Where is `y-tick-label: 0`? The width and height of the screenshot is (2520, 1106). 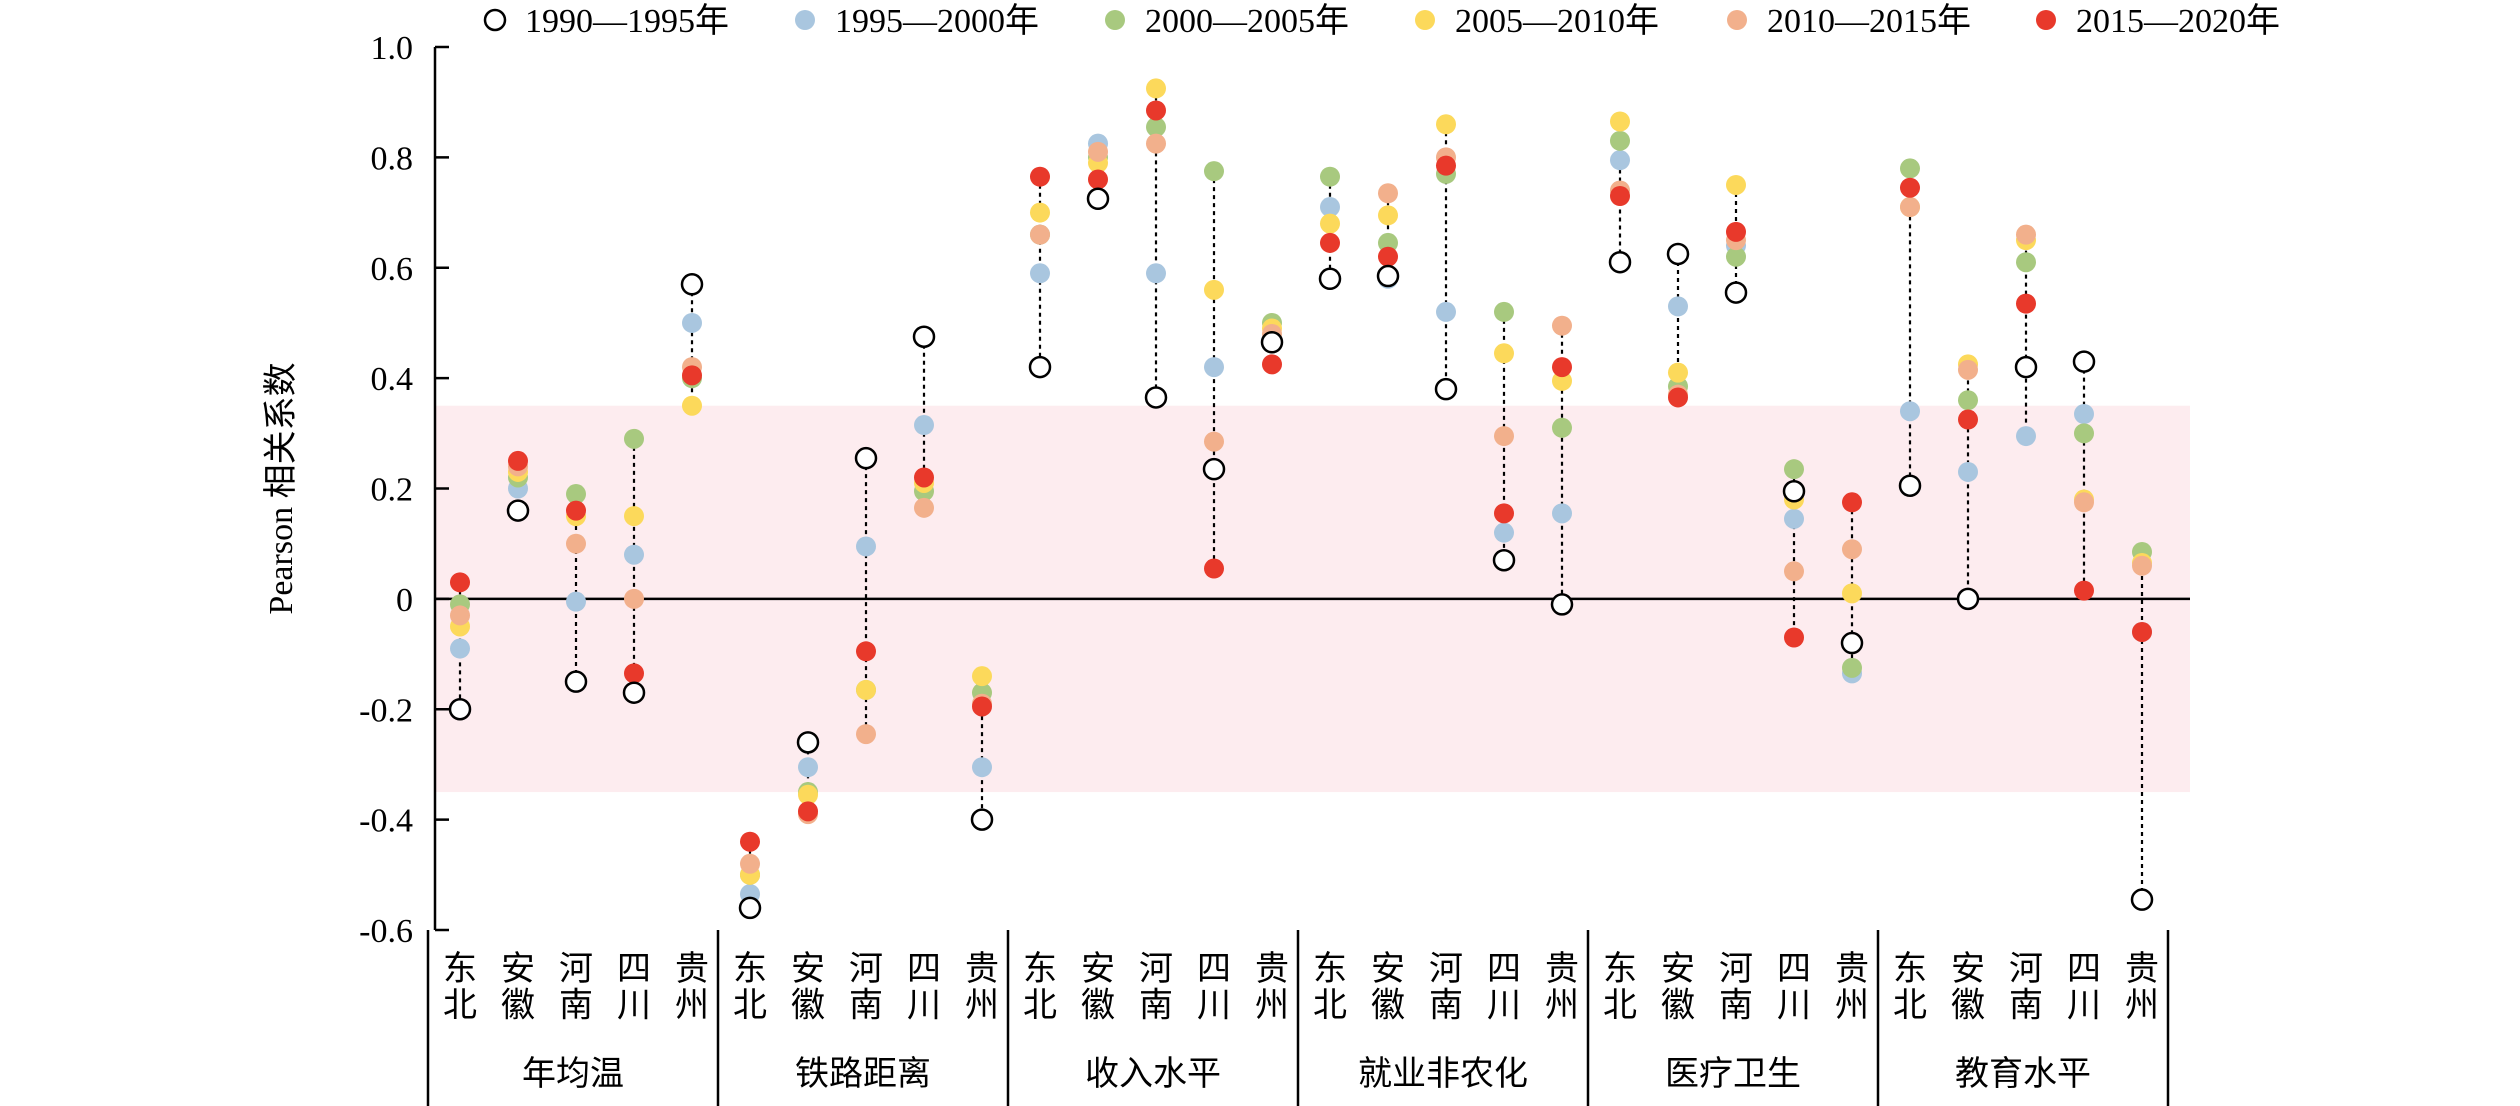
y-tick-label: 0 is located at coordinates (404, 600).